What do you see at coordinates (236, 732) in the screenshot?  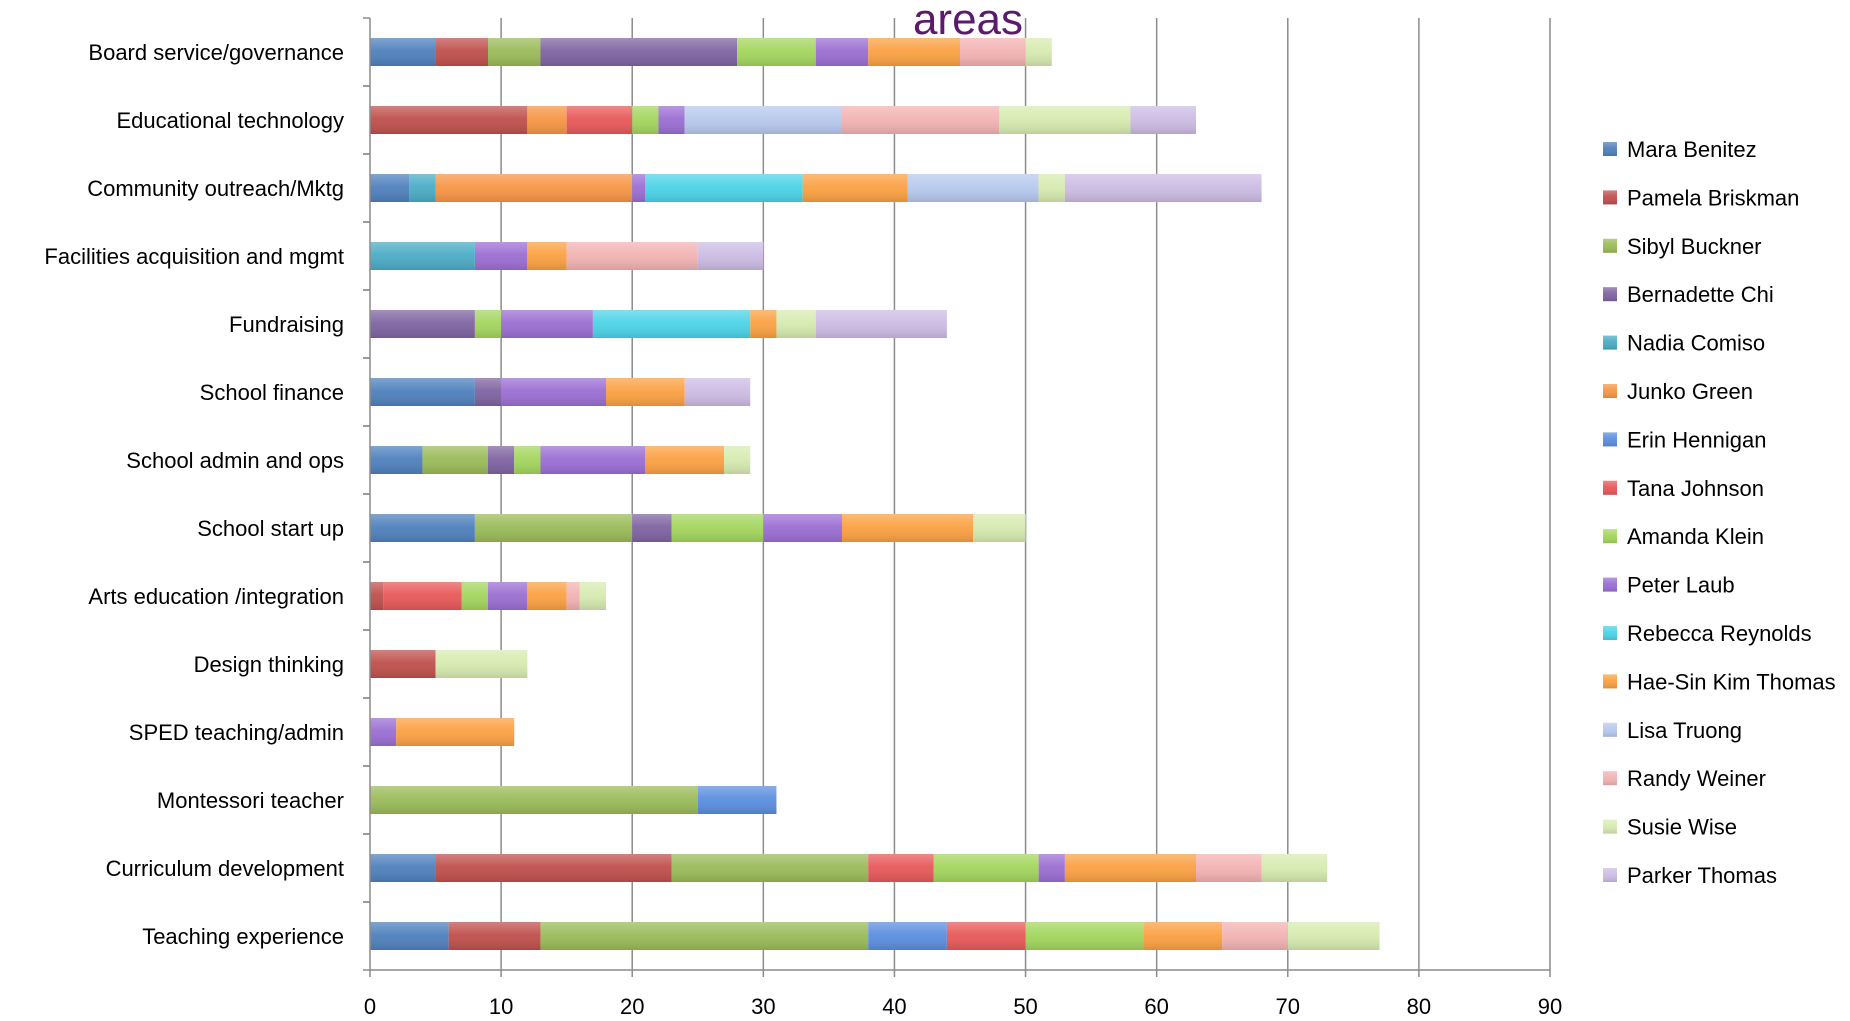 I see `category-label: SPED teaching/admin` at bounding box center [236, 732].